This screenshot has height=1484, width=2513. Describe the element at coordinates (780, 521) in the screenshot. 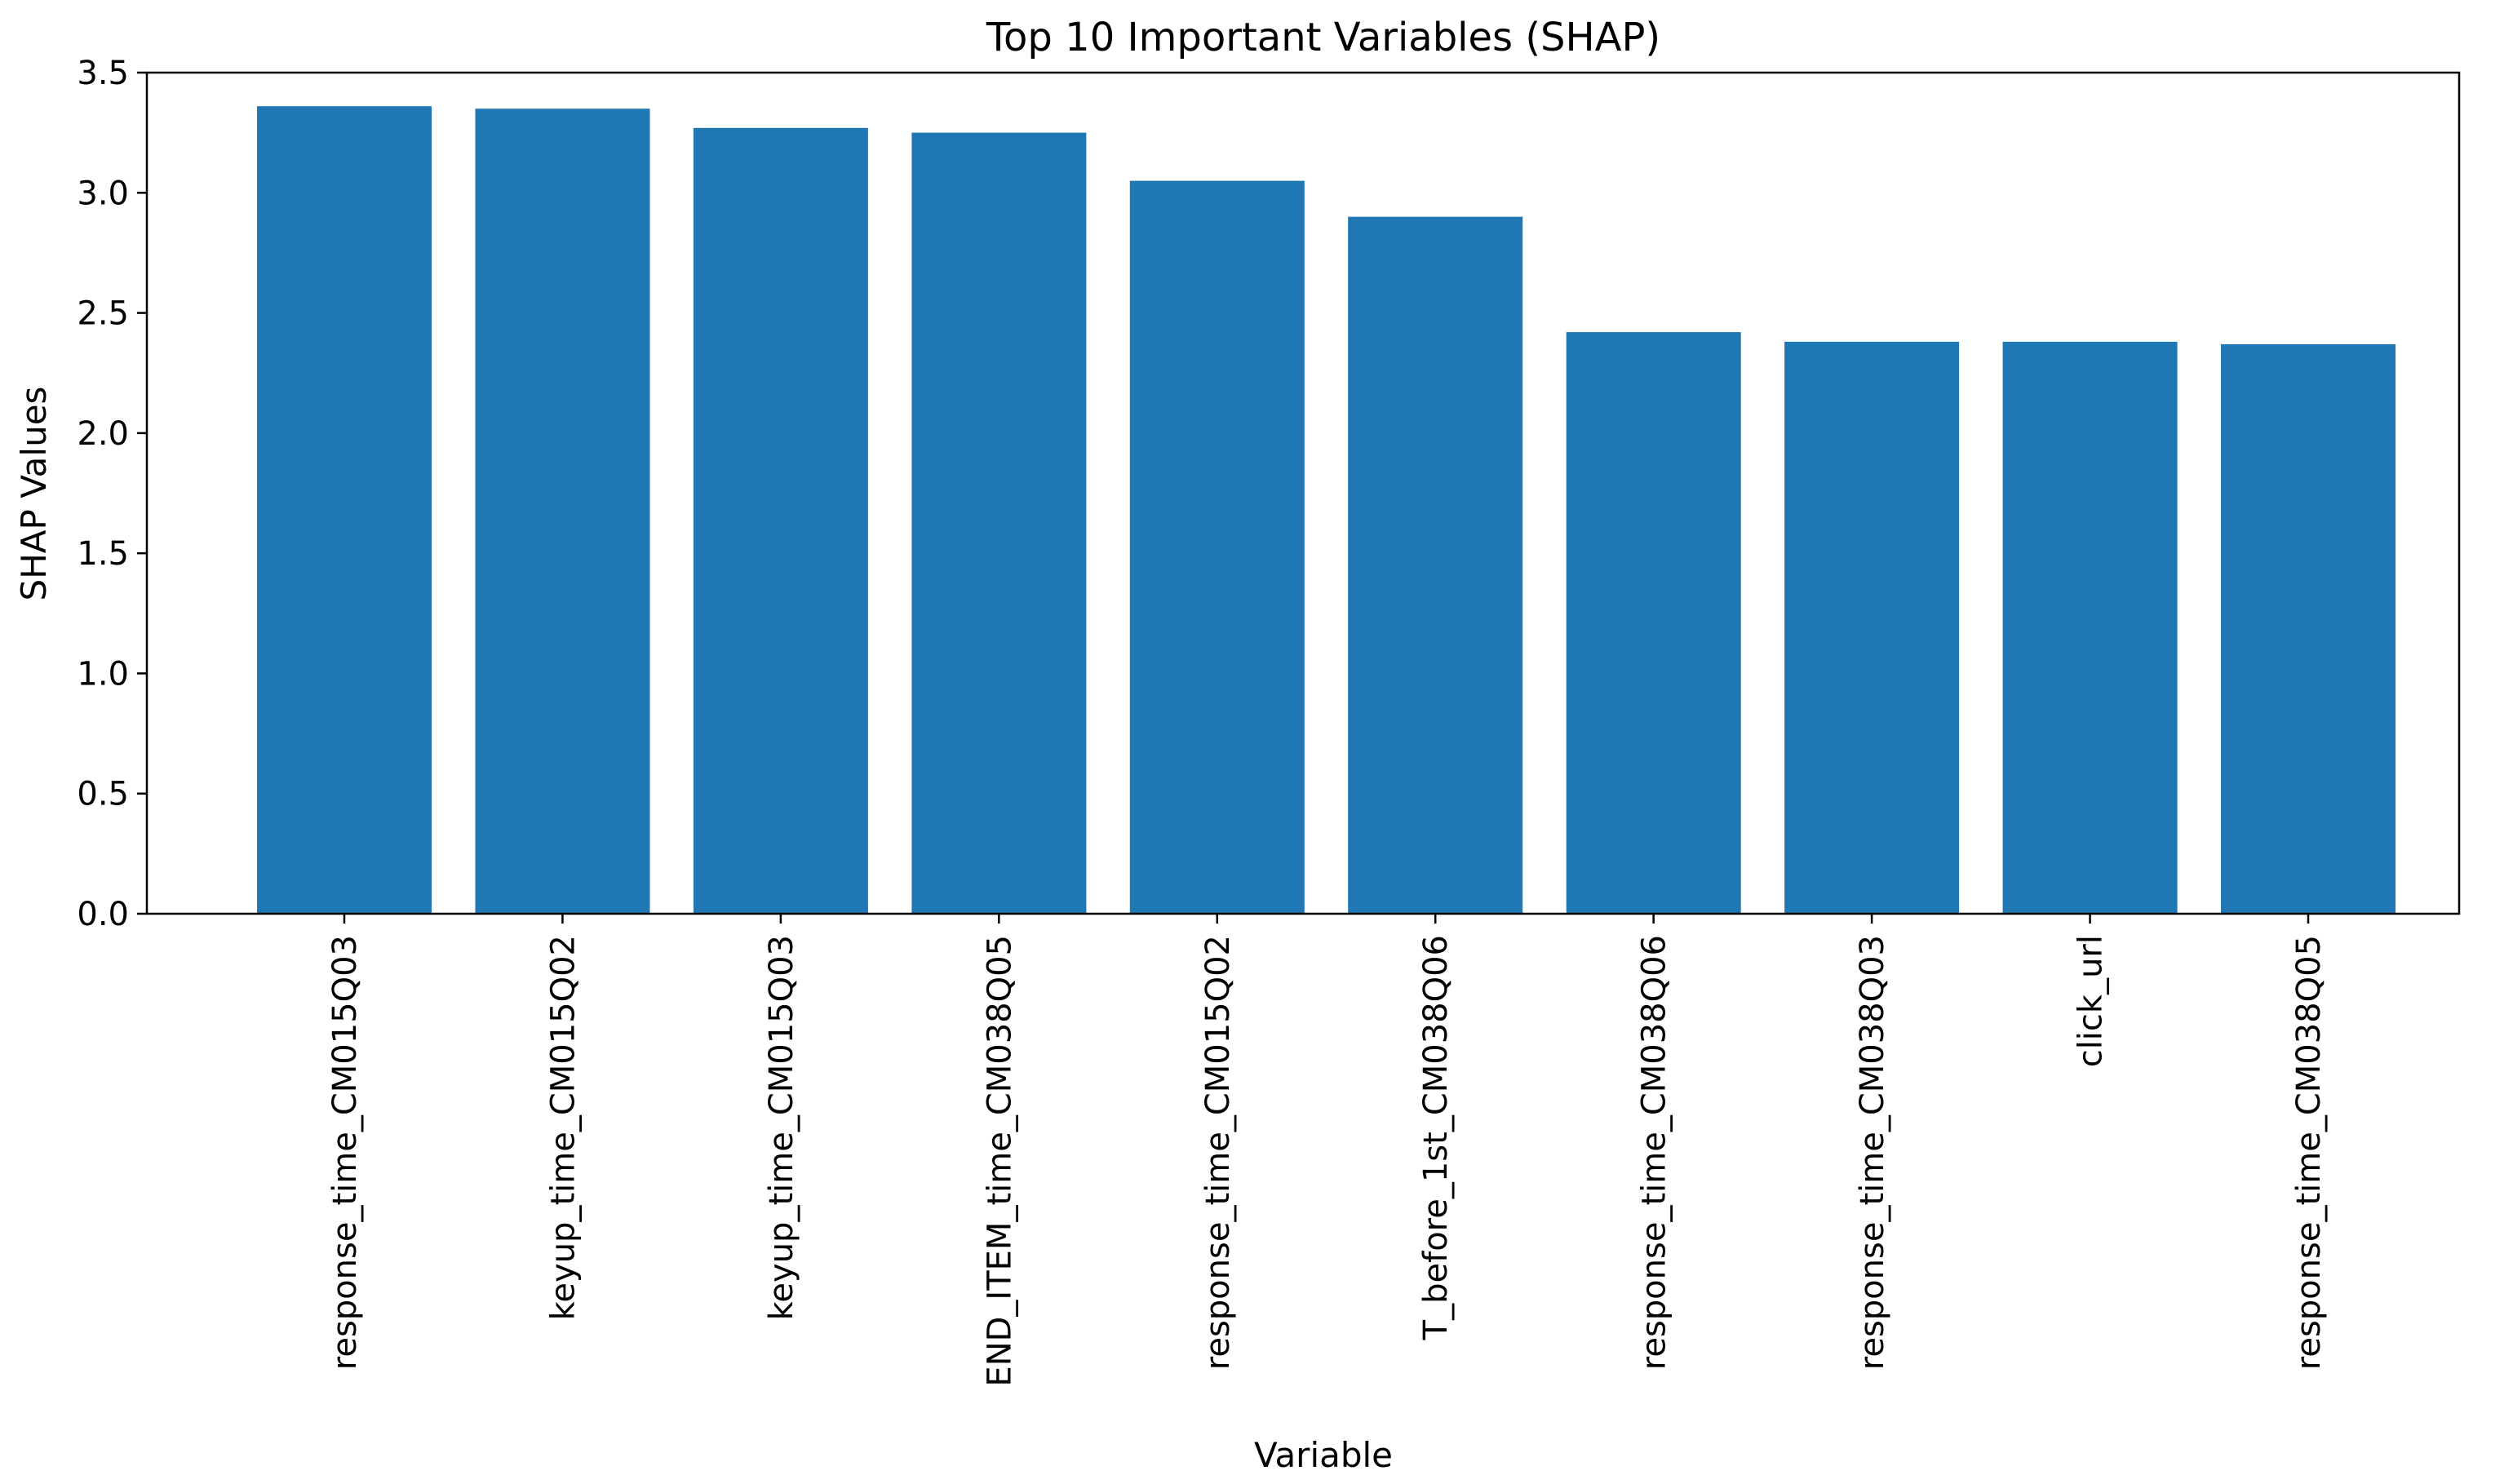

I see `bar-keyup_time_CM015Q03` at that location.